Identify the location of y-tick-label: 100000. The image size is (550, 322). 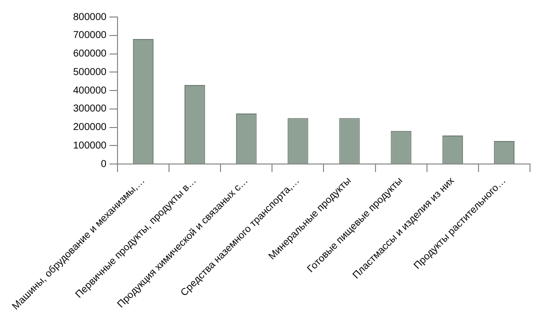
(90, 146).